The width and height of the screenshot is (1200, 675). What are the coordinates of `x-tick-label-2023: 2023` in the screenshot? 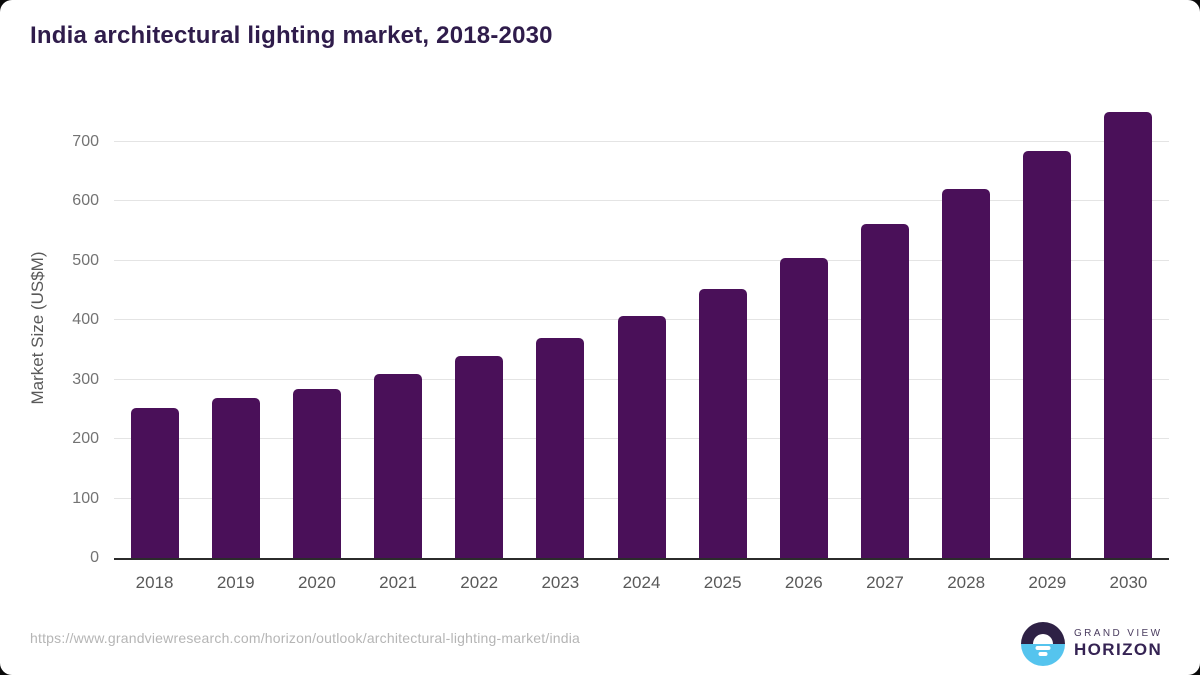 It's located at (560, 582).